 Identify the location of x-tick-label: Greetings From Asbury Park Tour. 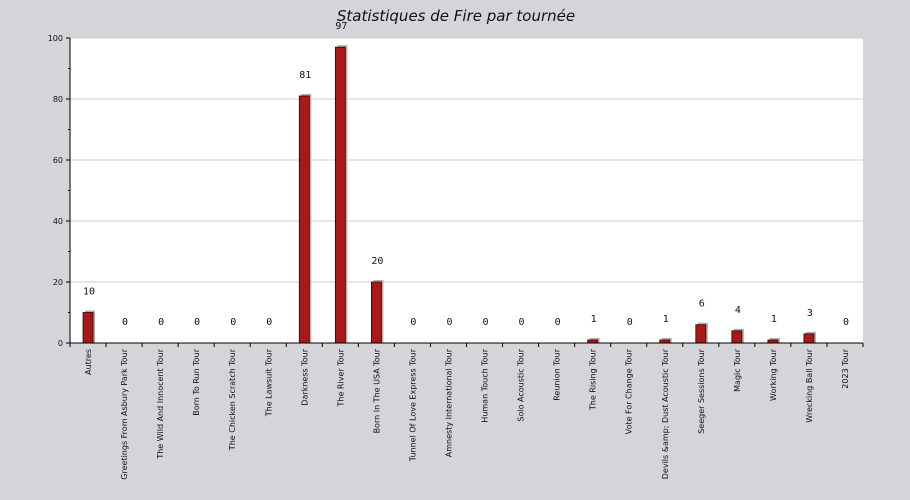
(124, 413).